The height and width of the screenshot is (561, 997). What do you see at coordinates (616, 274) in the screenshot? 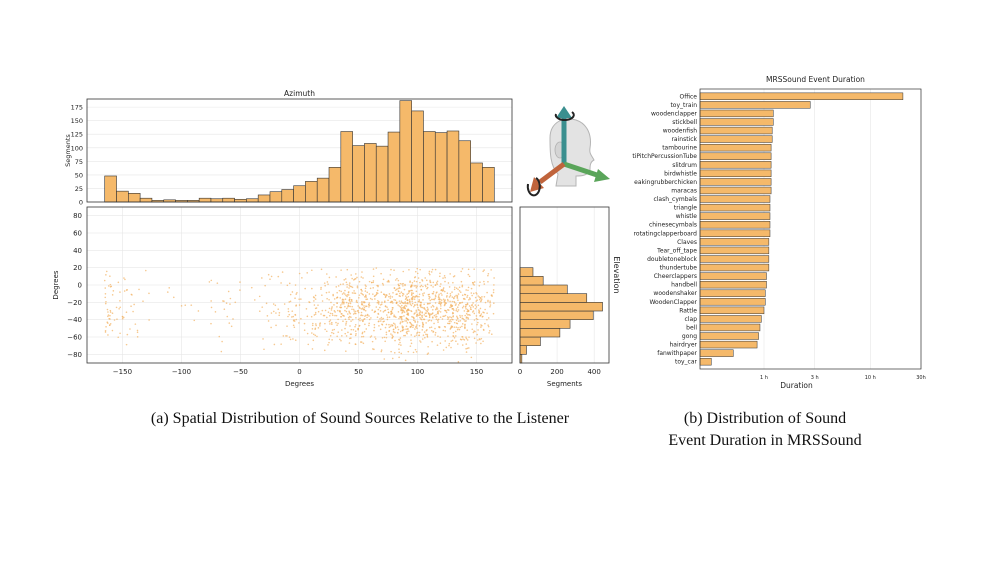
I see `elevation-title: Elevation` at bounding box center [616, 274].